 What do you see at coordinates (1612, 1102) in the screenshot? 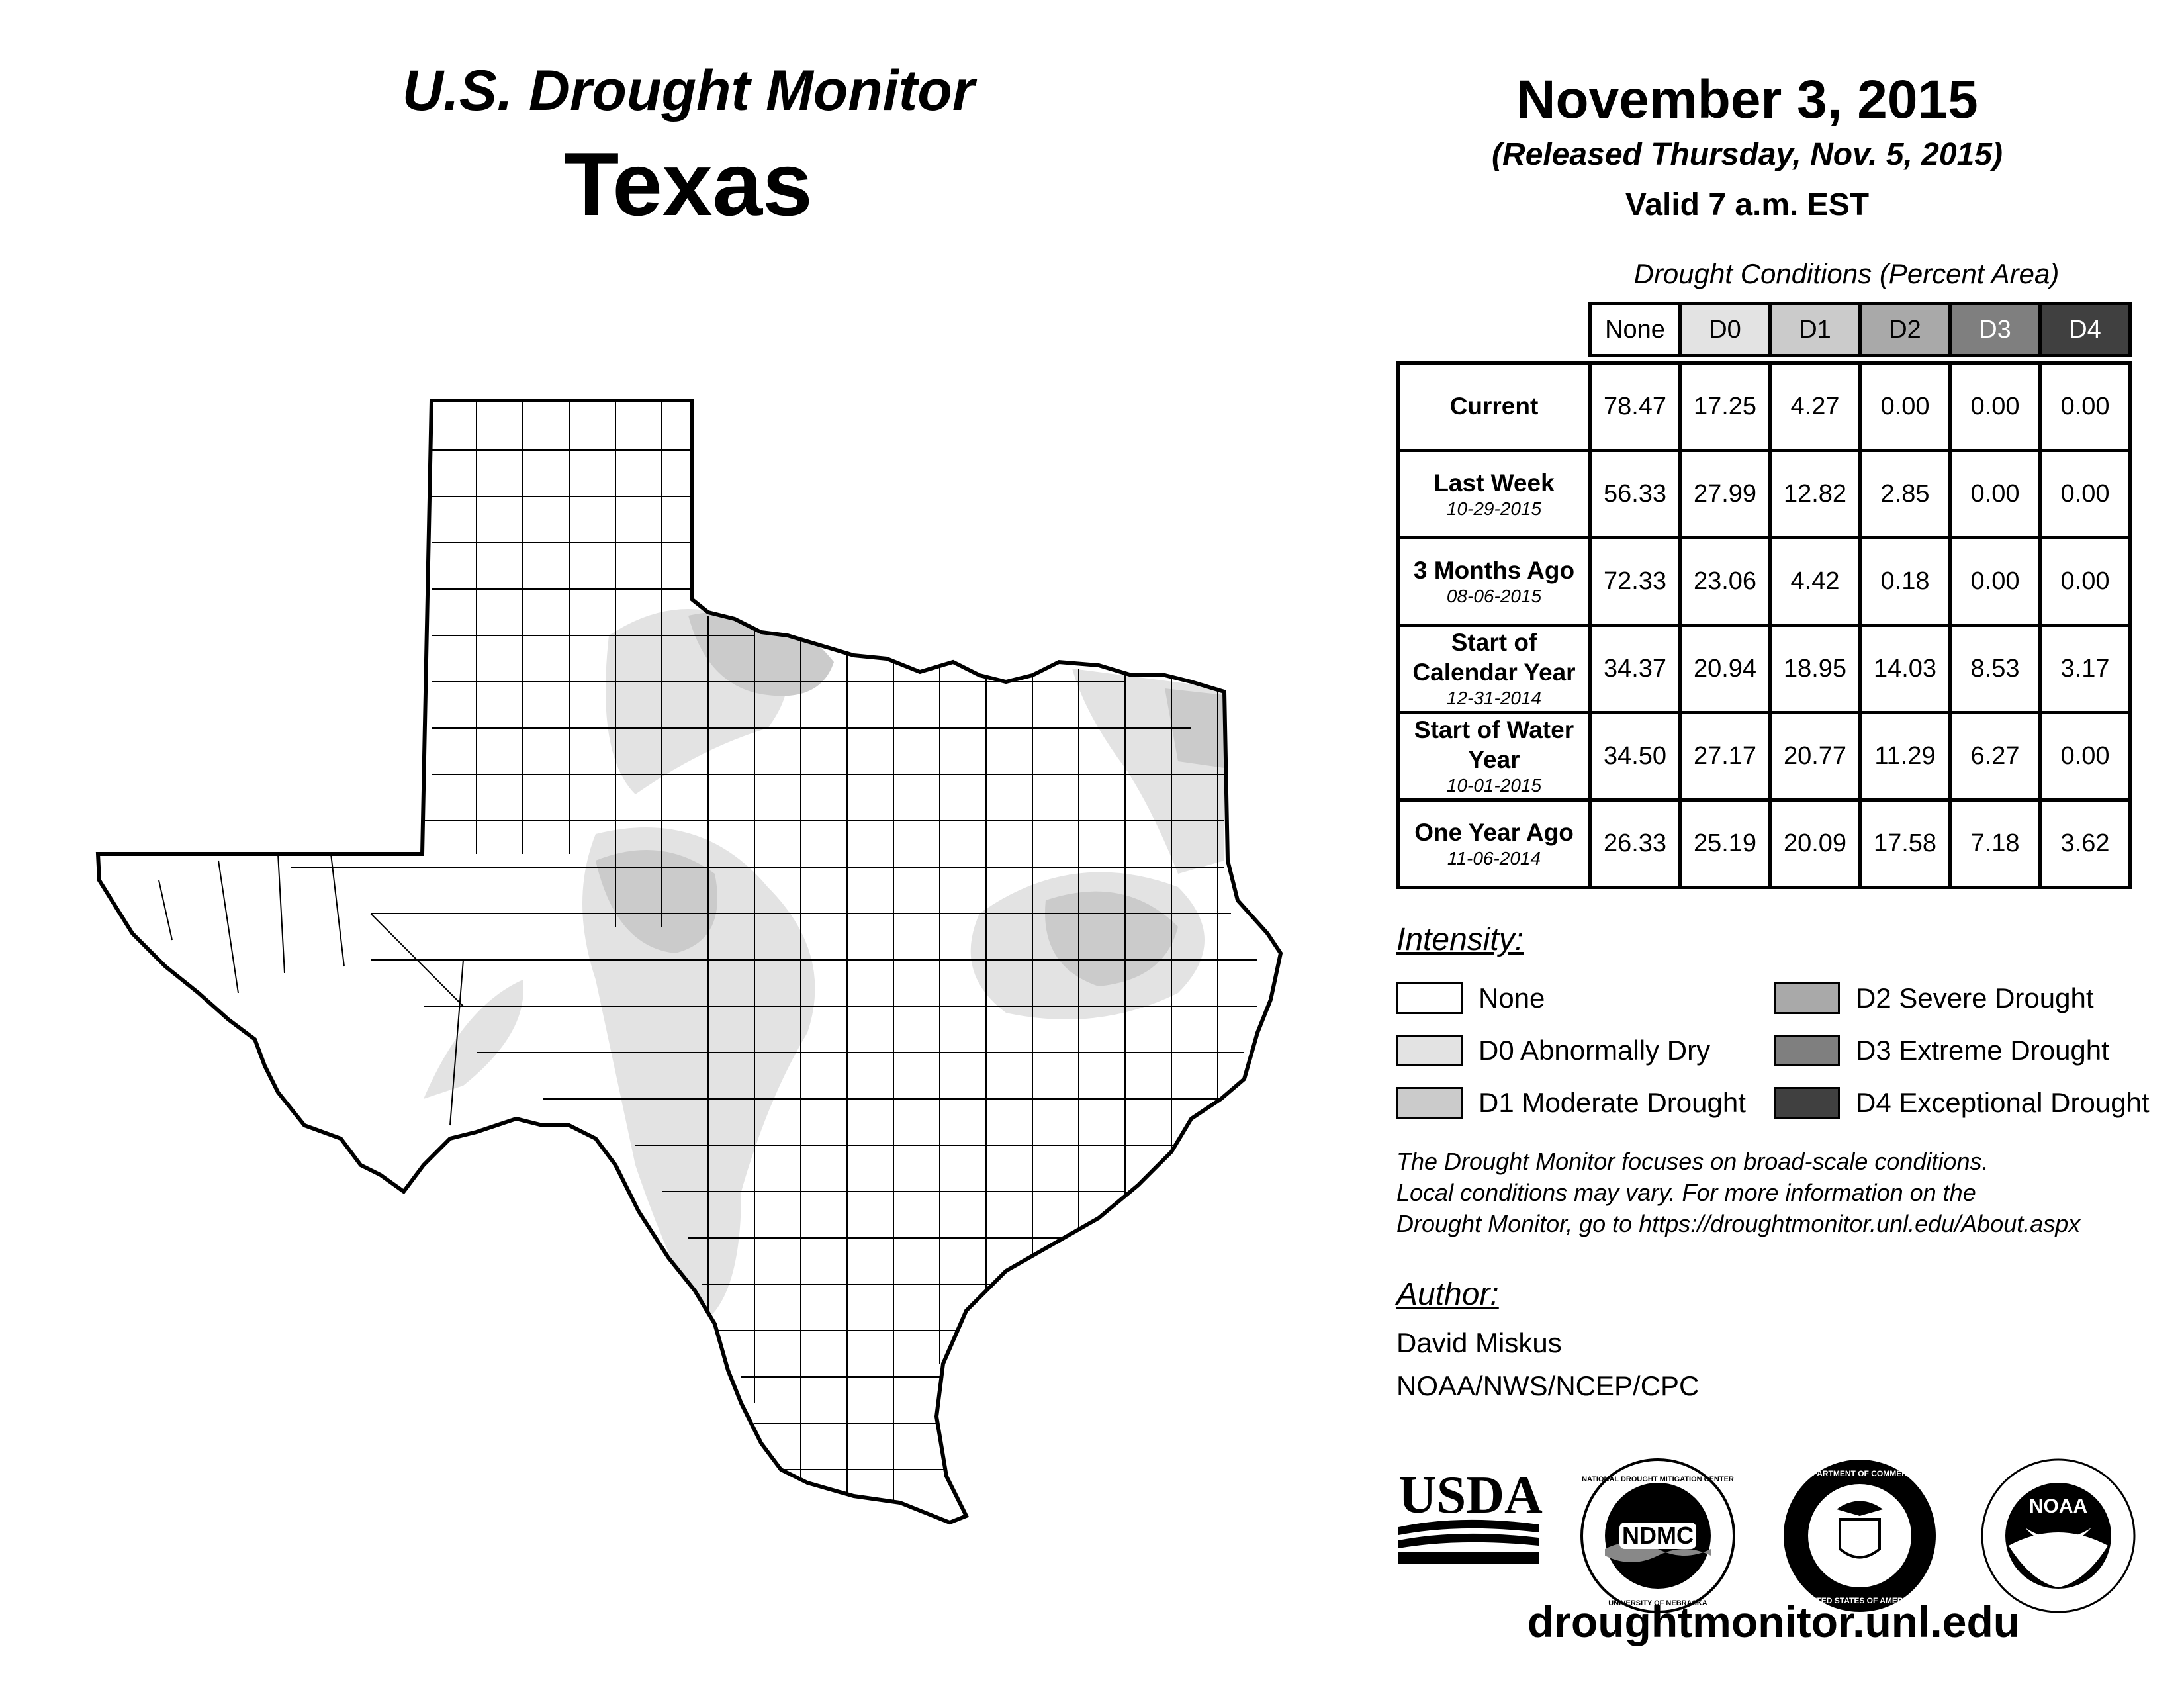
I see `legend-label: D1 Moderate Drought` at bounding box center [1612, 1102].